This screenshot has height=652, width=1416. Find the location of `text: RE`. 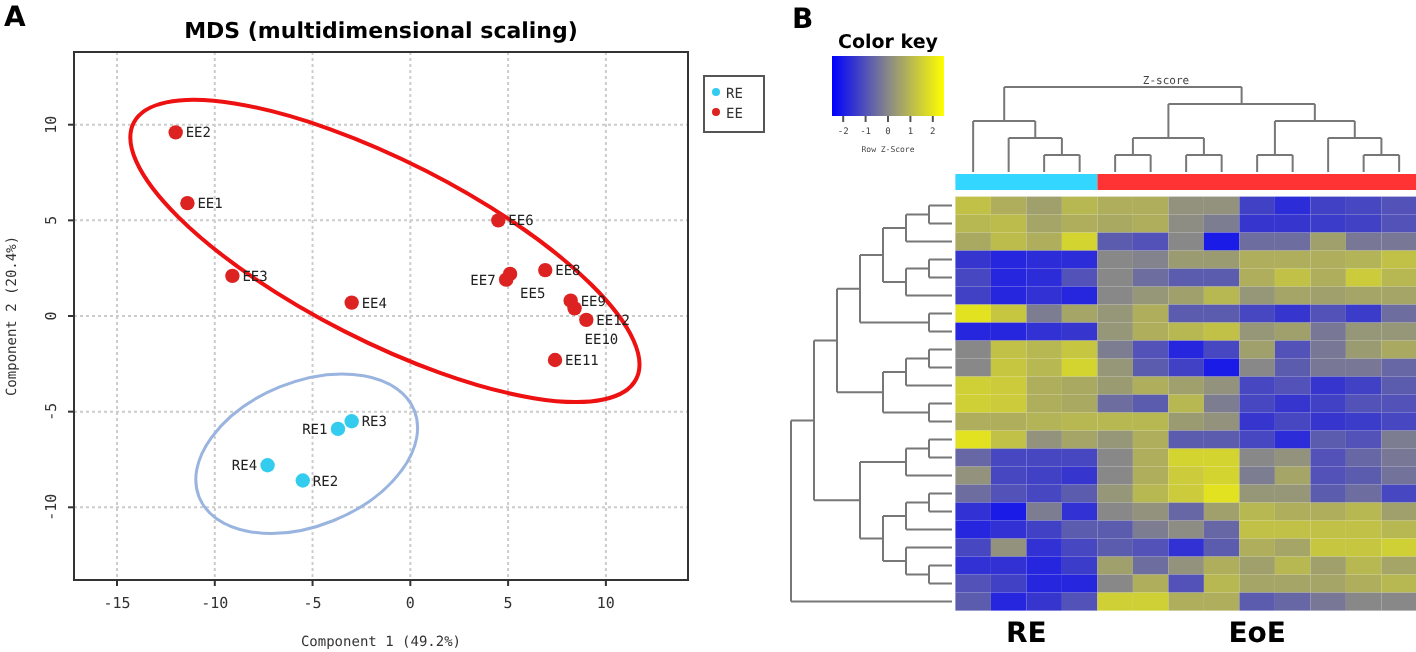

text: RE is located at coordinates (1026, 634).